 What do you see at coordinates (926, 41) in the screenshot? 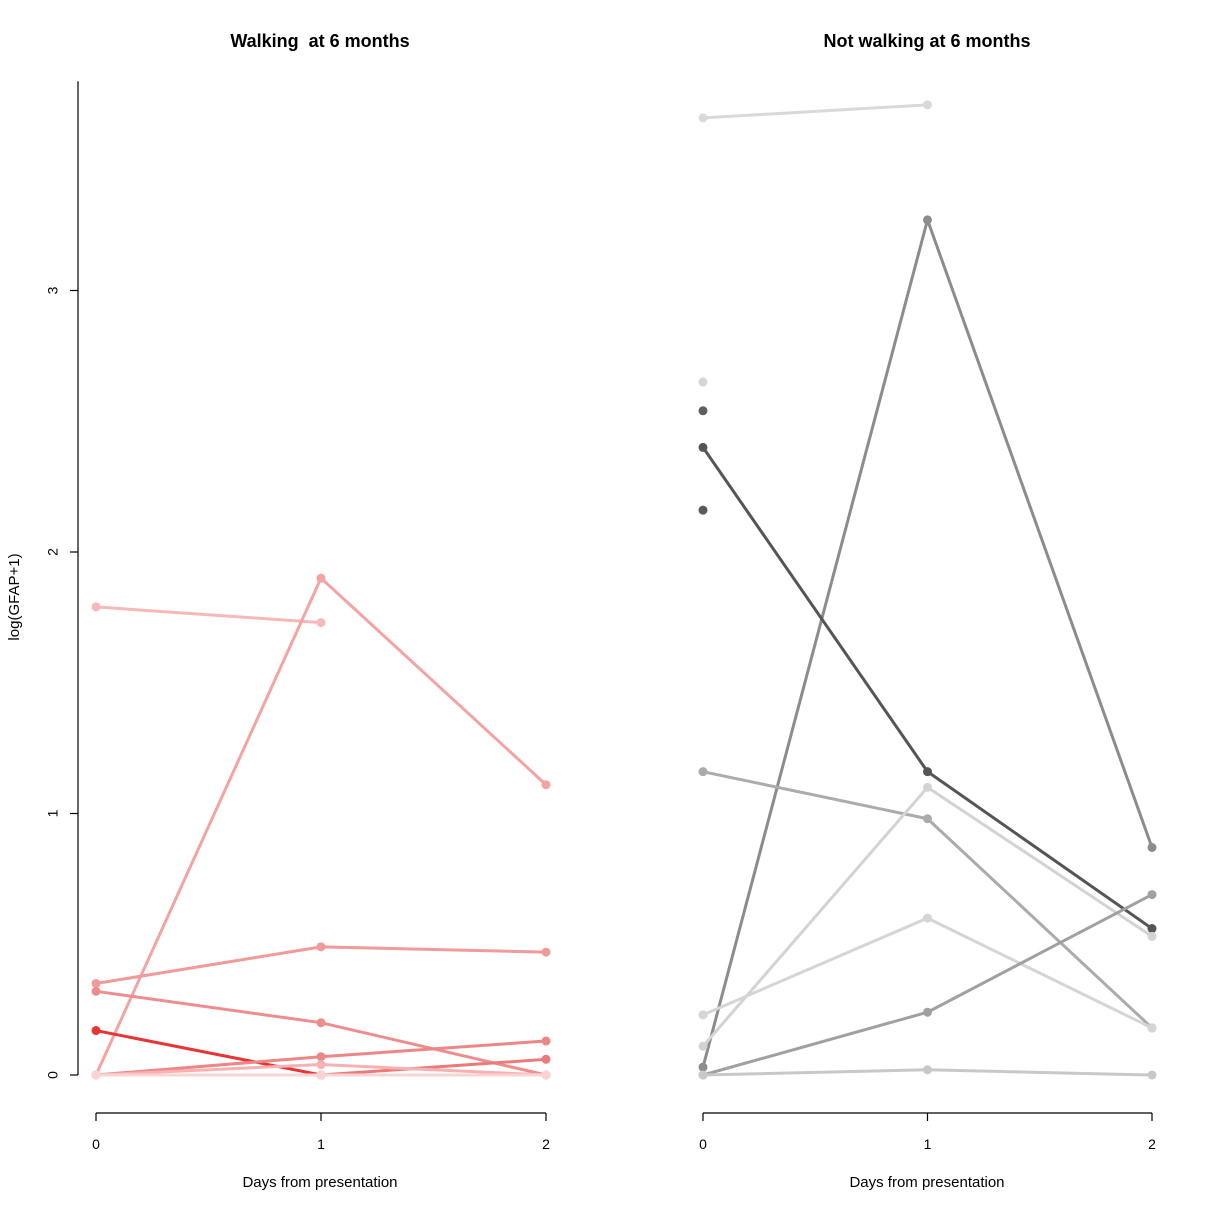
I see `panel-title-not-walking: Not walking at 6 months` at bounding box center [926, 41].